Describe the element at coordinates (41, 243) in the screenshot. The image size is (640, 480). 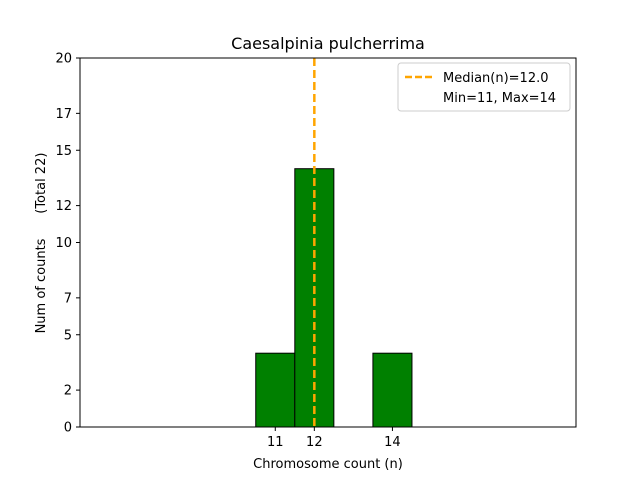
I see `y-axis-label: Num of counts (Total 22)` at that location.